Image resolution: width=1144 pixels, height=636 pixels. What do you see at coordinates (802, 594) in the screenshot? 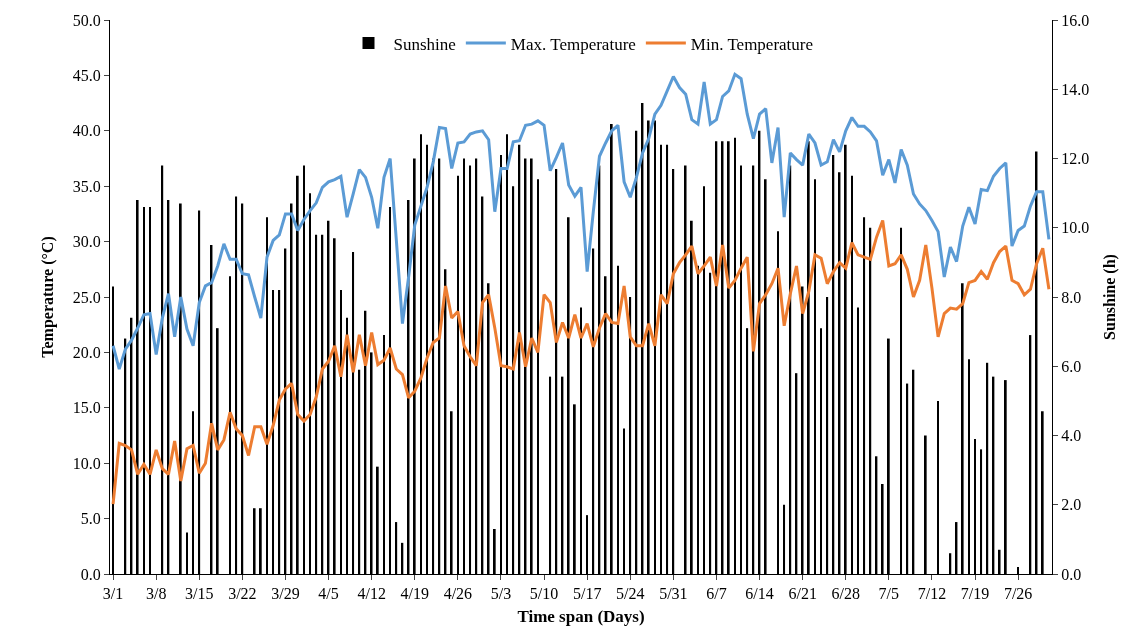
I see `x-tick-label: 6/21` at bounding box center [802, 594].